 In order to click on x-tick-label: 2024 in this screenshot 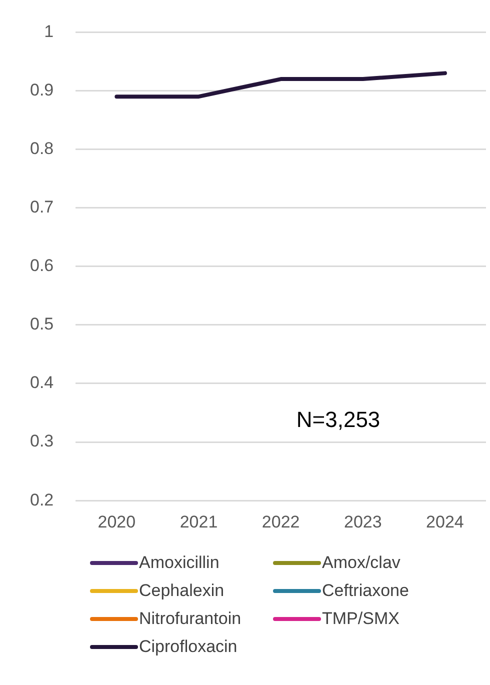, I will do `click(445, 522)`.